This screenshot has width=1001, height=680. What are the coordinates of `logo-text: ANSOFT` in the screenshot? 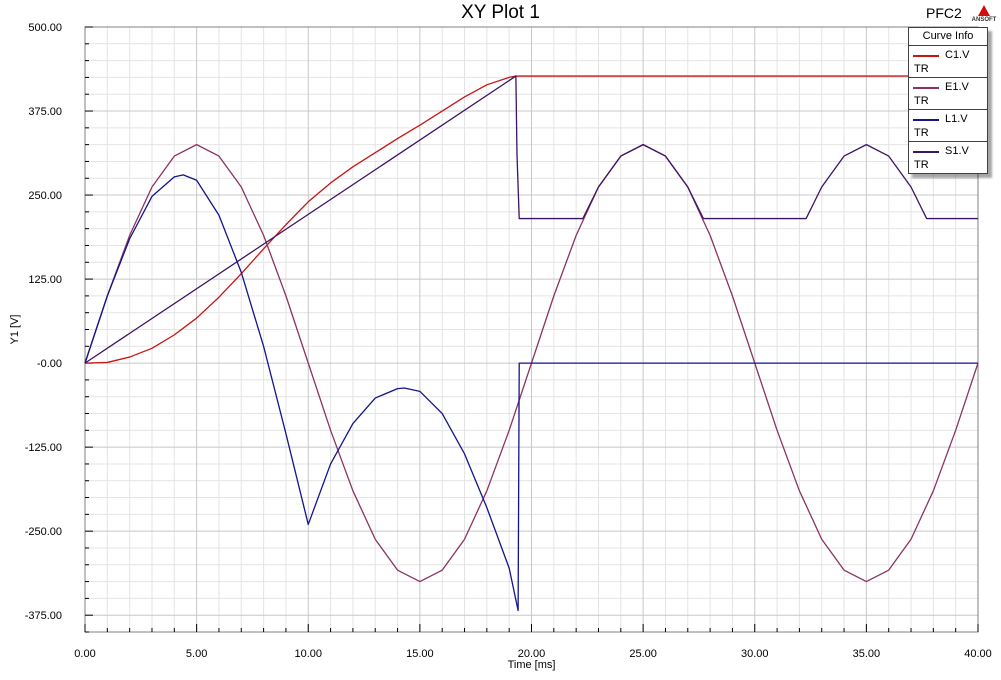 It's located at (984, 20).